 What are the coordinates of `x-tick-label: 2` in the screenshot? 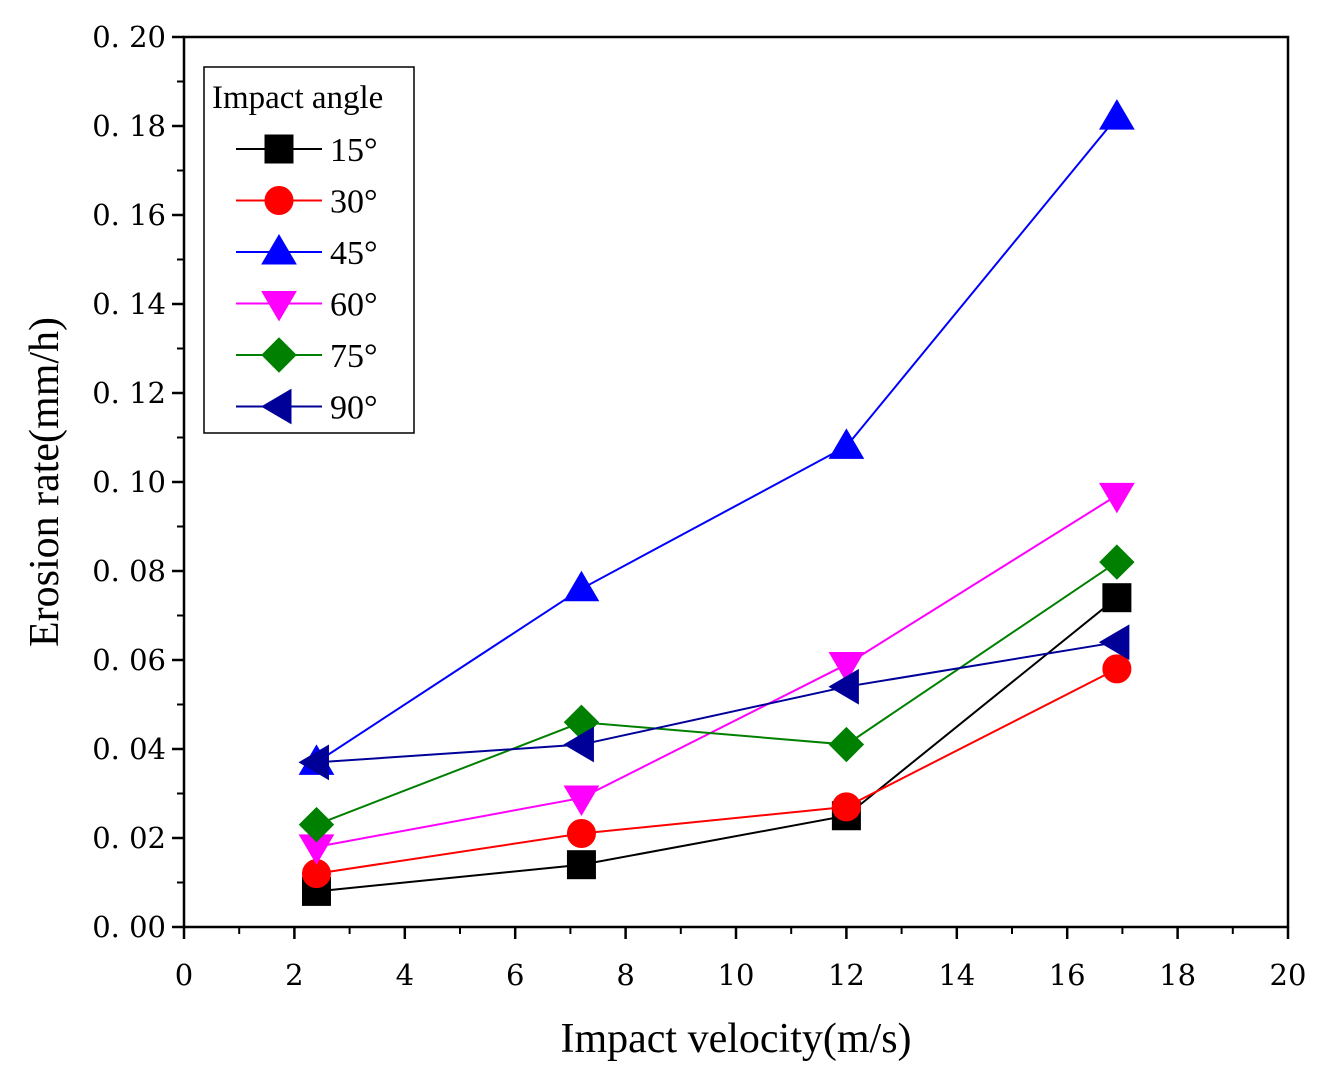 It's located at (294, 975).